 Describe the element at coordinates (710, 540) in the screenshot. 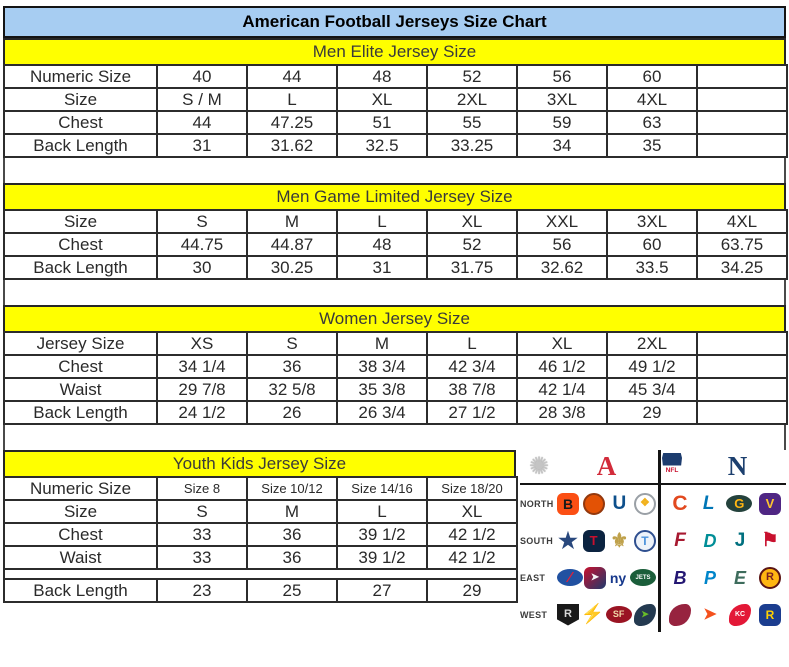

I see `dolphins-logo-icon: D` at that location.